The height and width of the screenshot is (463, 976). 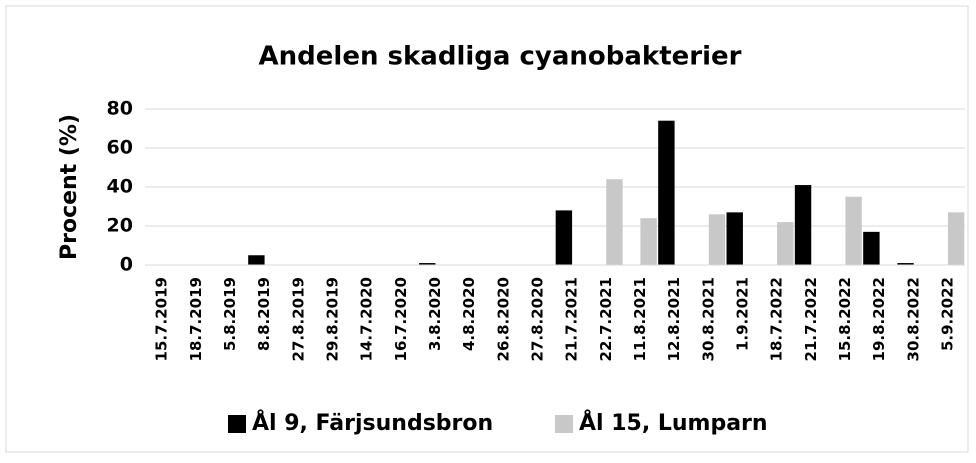 What do you see at coordinates (435, 314) in the screenshot?
I see `x-tick-label: 3.8.2020` at bounding box center [435, 314].